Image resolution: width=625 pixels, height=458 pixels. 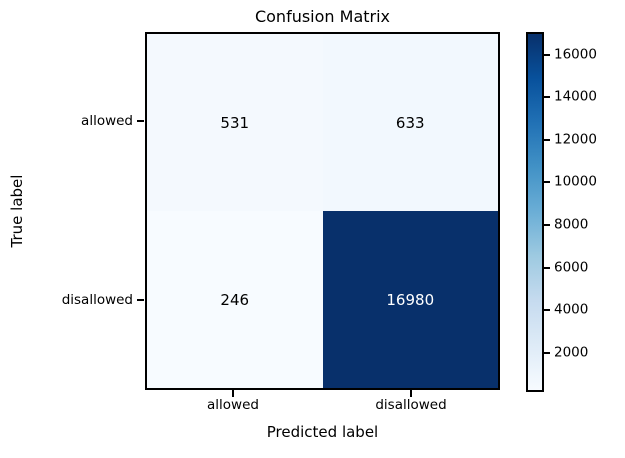 What do you see at coordinates (233, 405) in the screenshot?
I see `x-tick-label-allowed: allowed` at bounding box center [233, 405].